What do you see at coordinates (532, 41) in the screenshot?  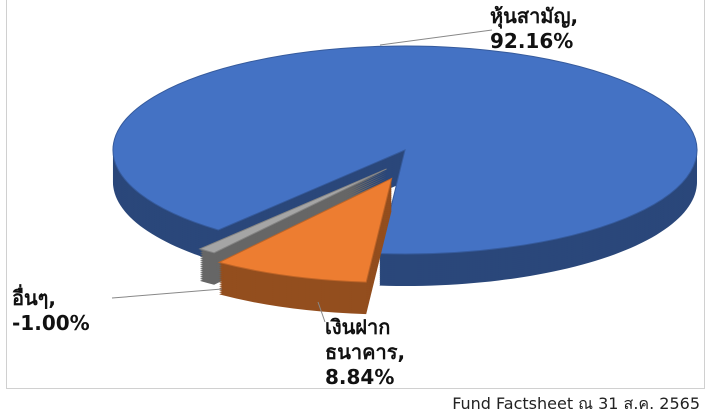 I see `label-value: 92.16%` at bounding box center [532, 41].